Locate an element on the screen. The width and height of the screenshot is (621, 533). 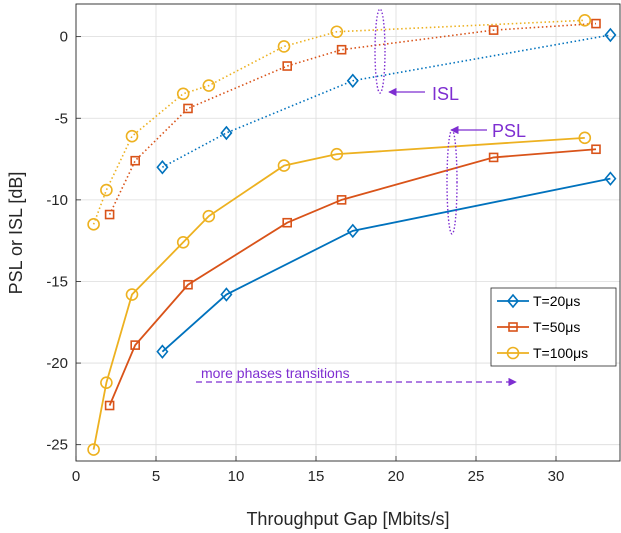
legend-label-t50: T=50μs is located at coordinates (556, 327).